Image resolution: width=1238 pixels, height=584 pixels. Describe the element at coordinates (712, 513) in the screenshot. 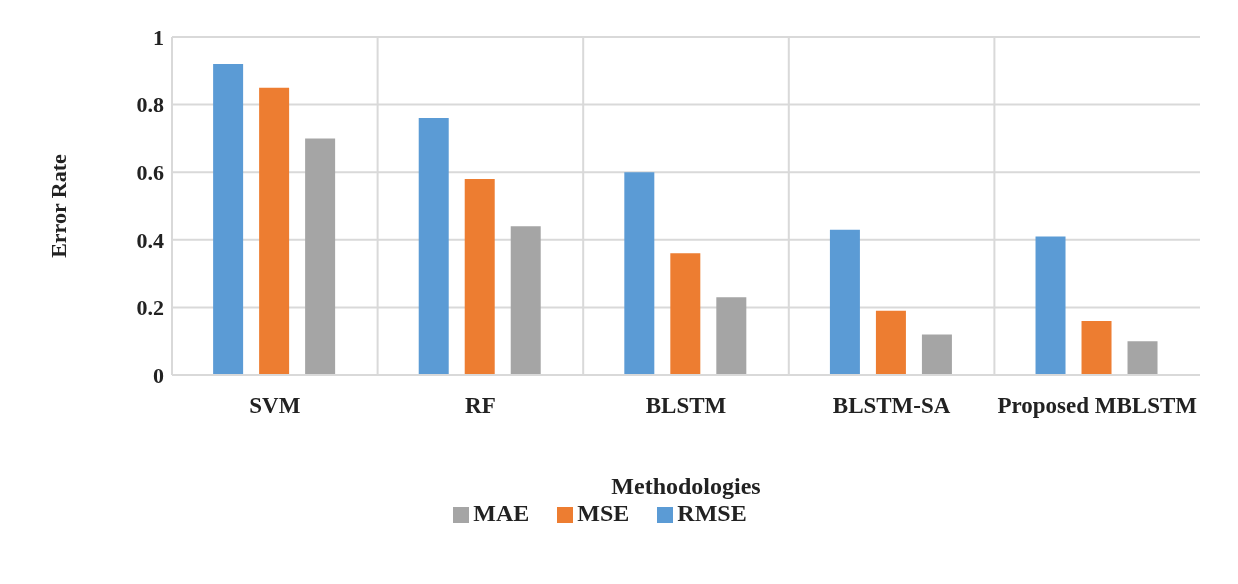

I see `legend-label: RMSE` at that location.